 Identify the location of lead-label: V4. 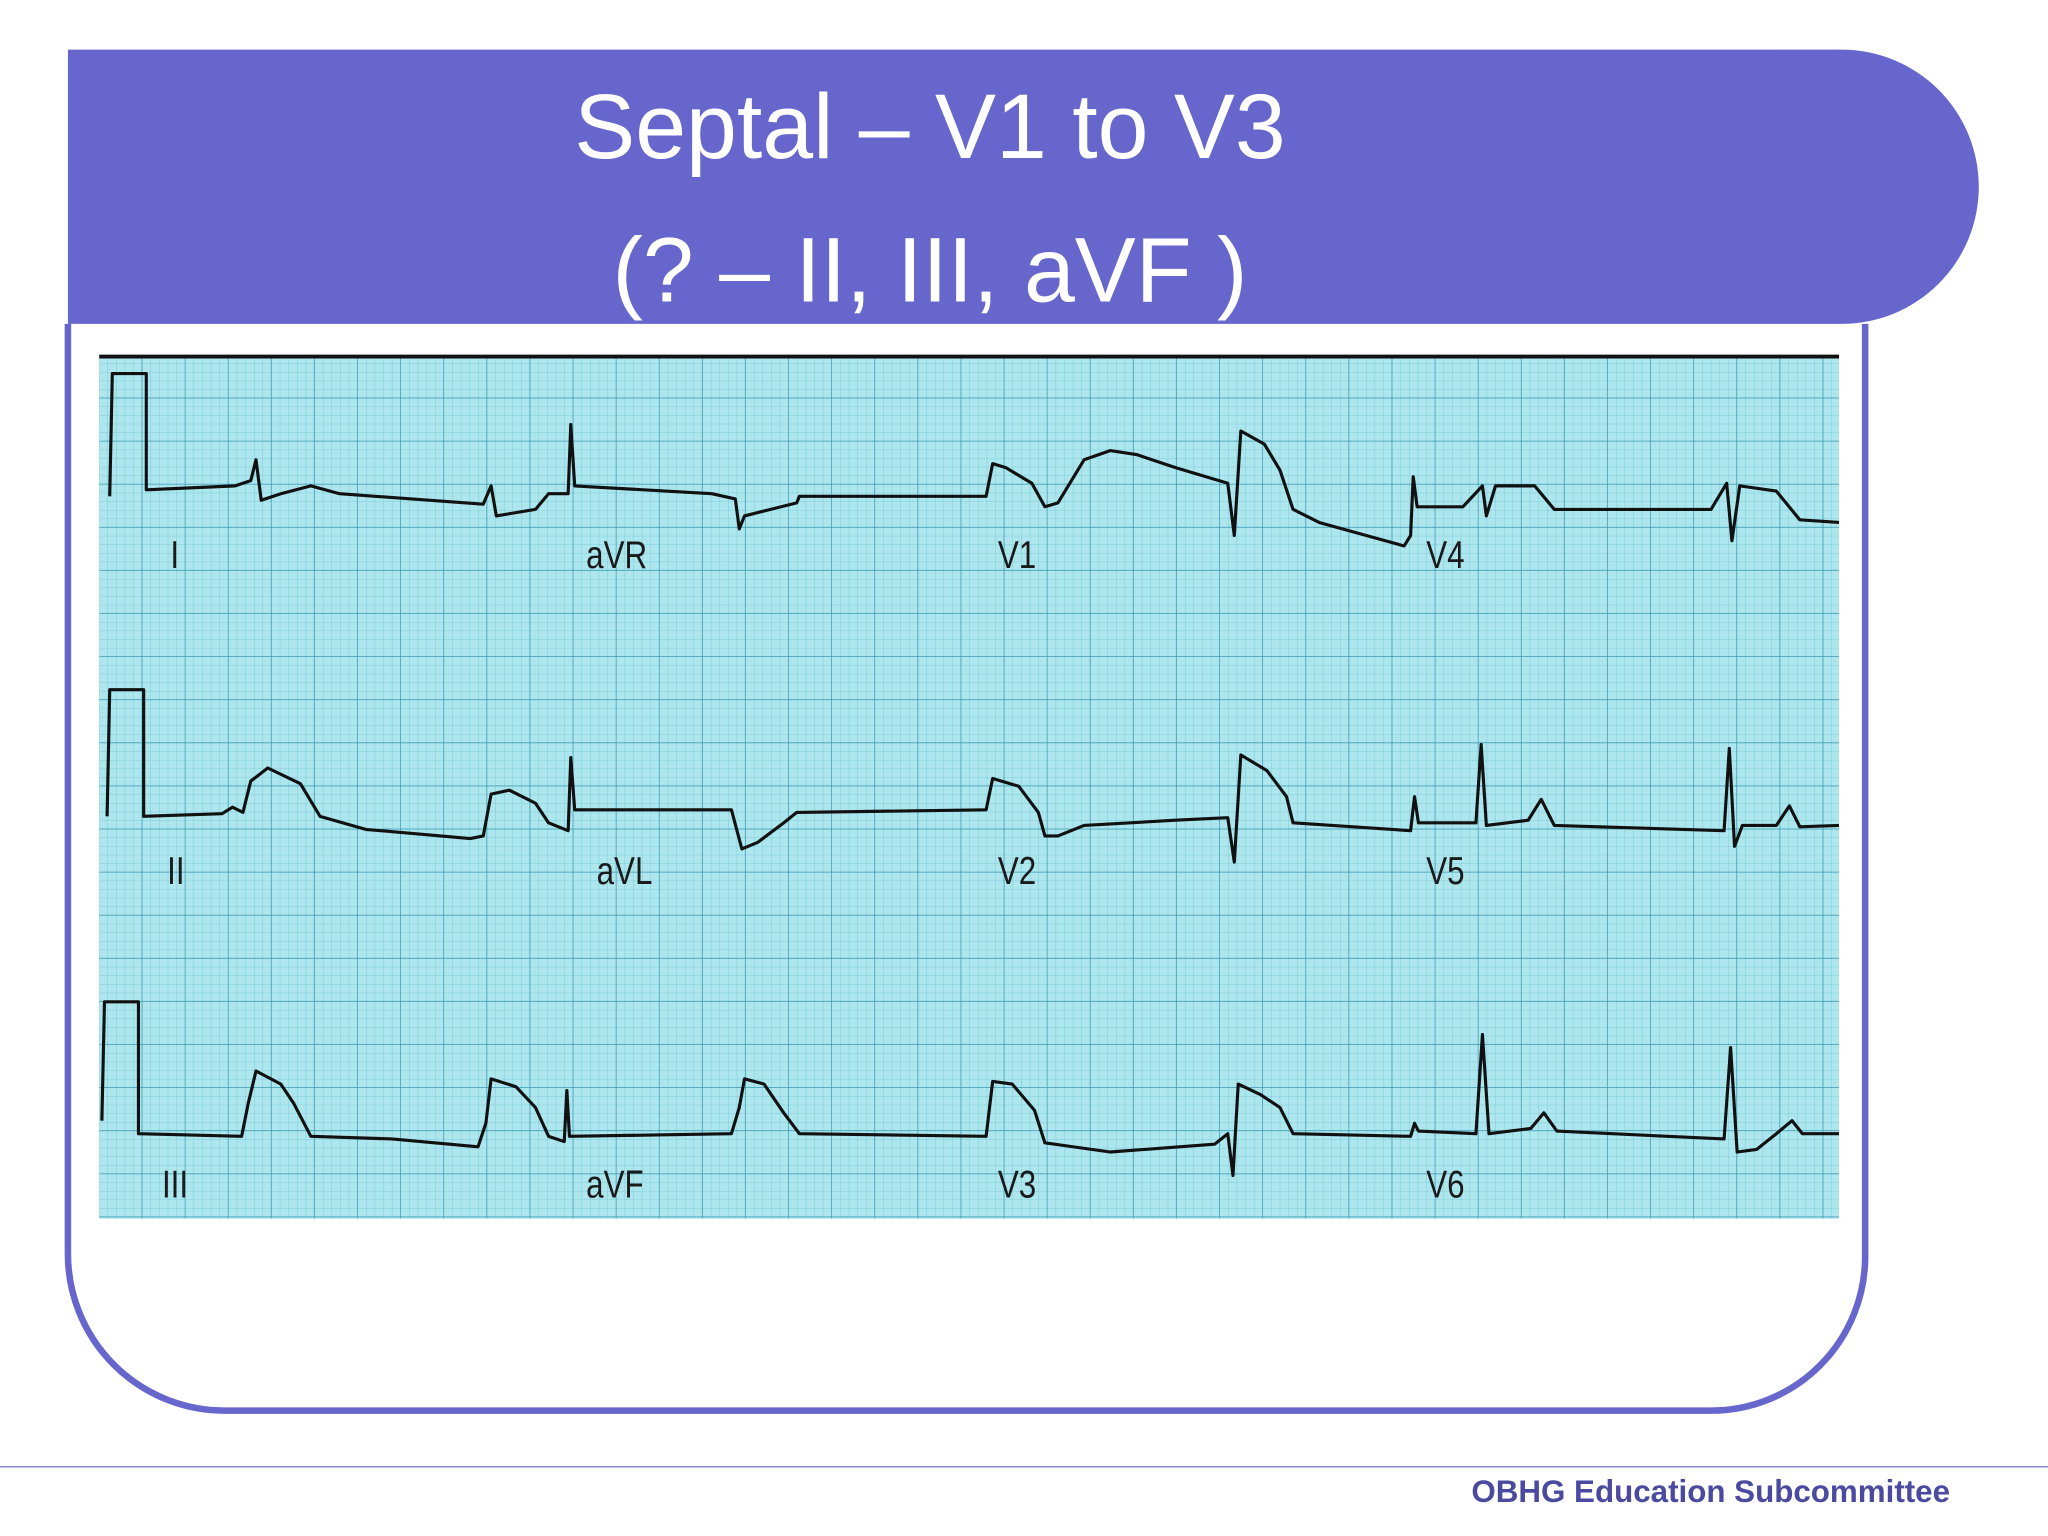
(1445, 555).